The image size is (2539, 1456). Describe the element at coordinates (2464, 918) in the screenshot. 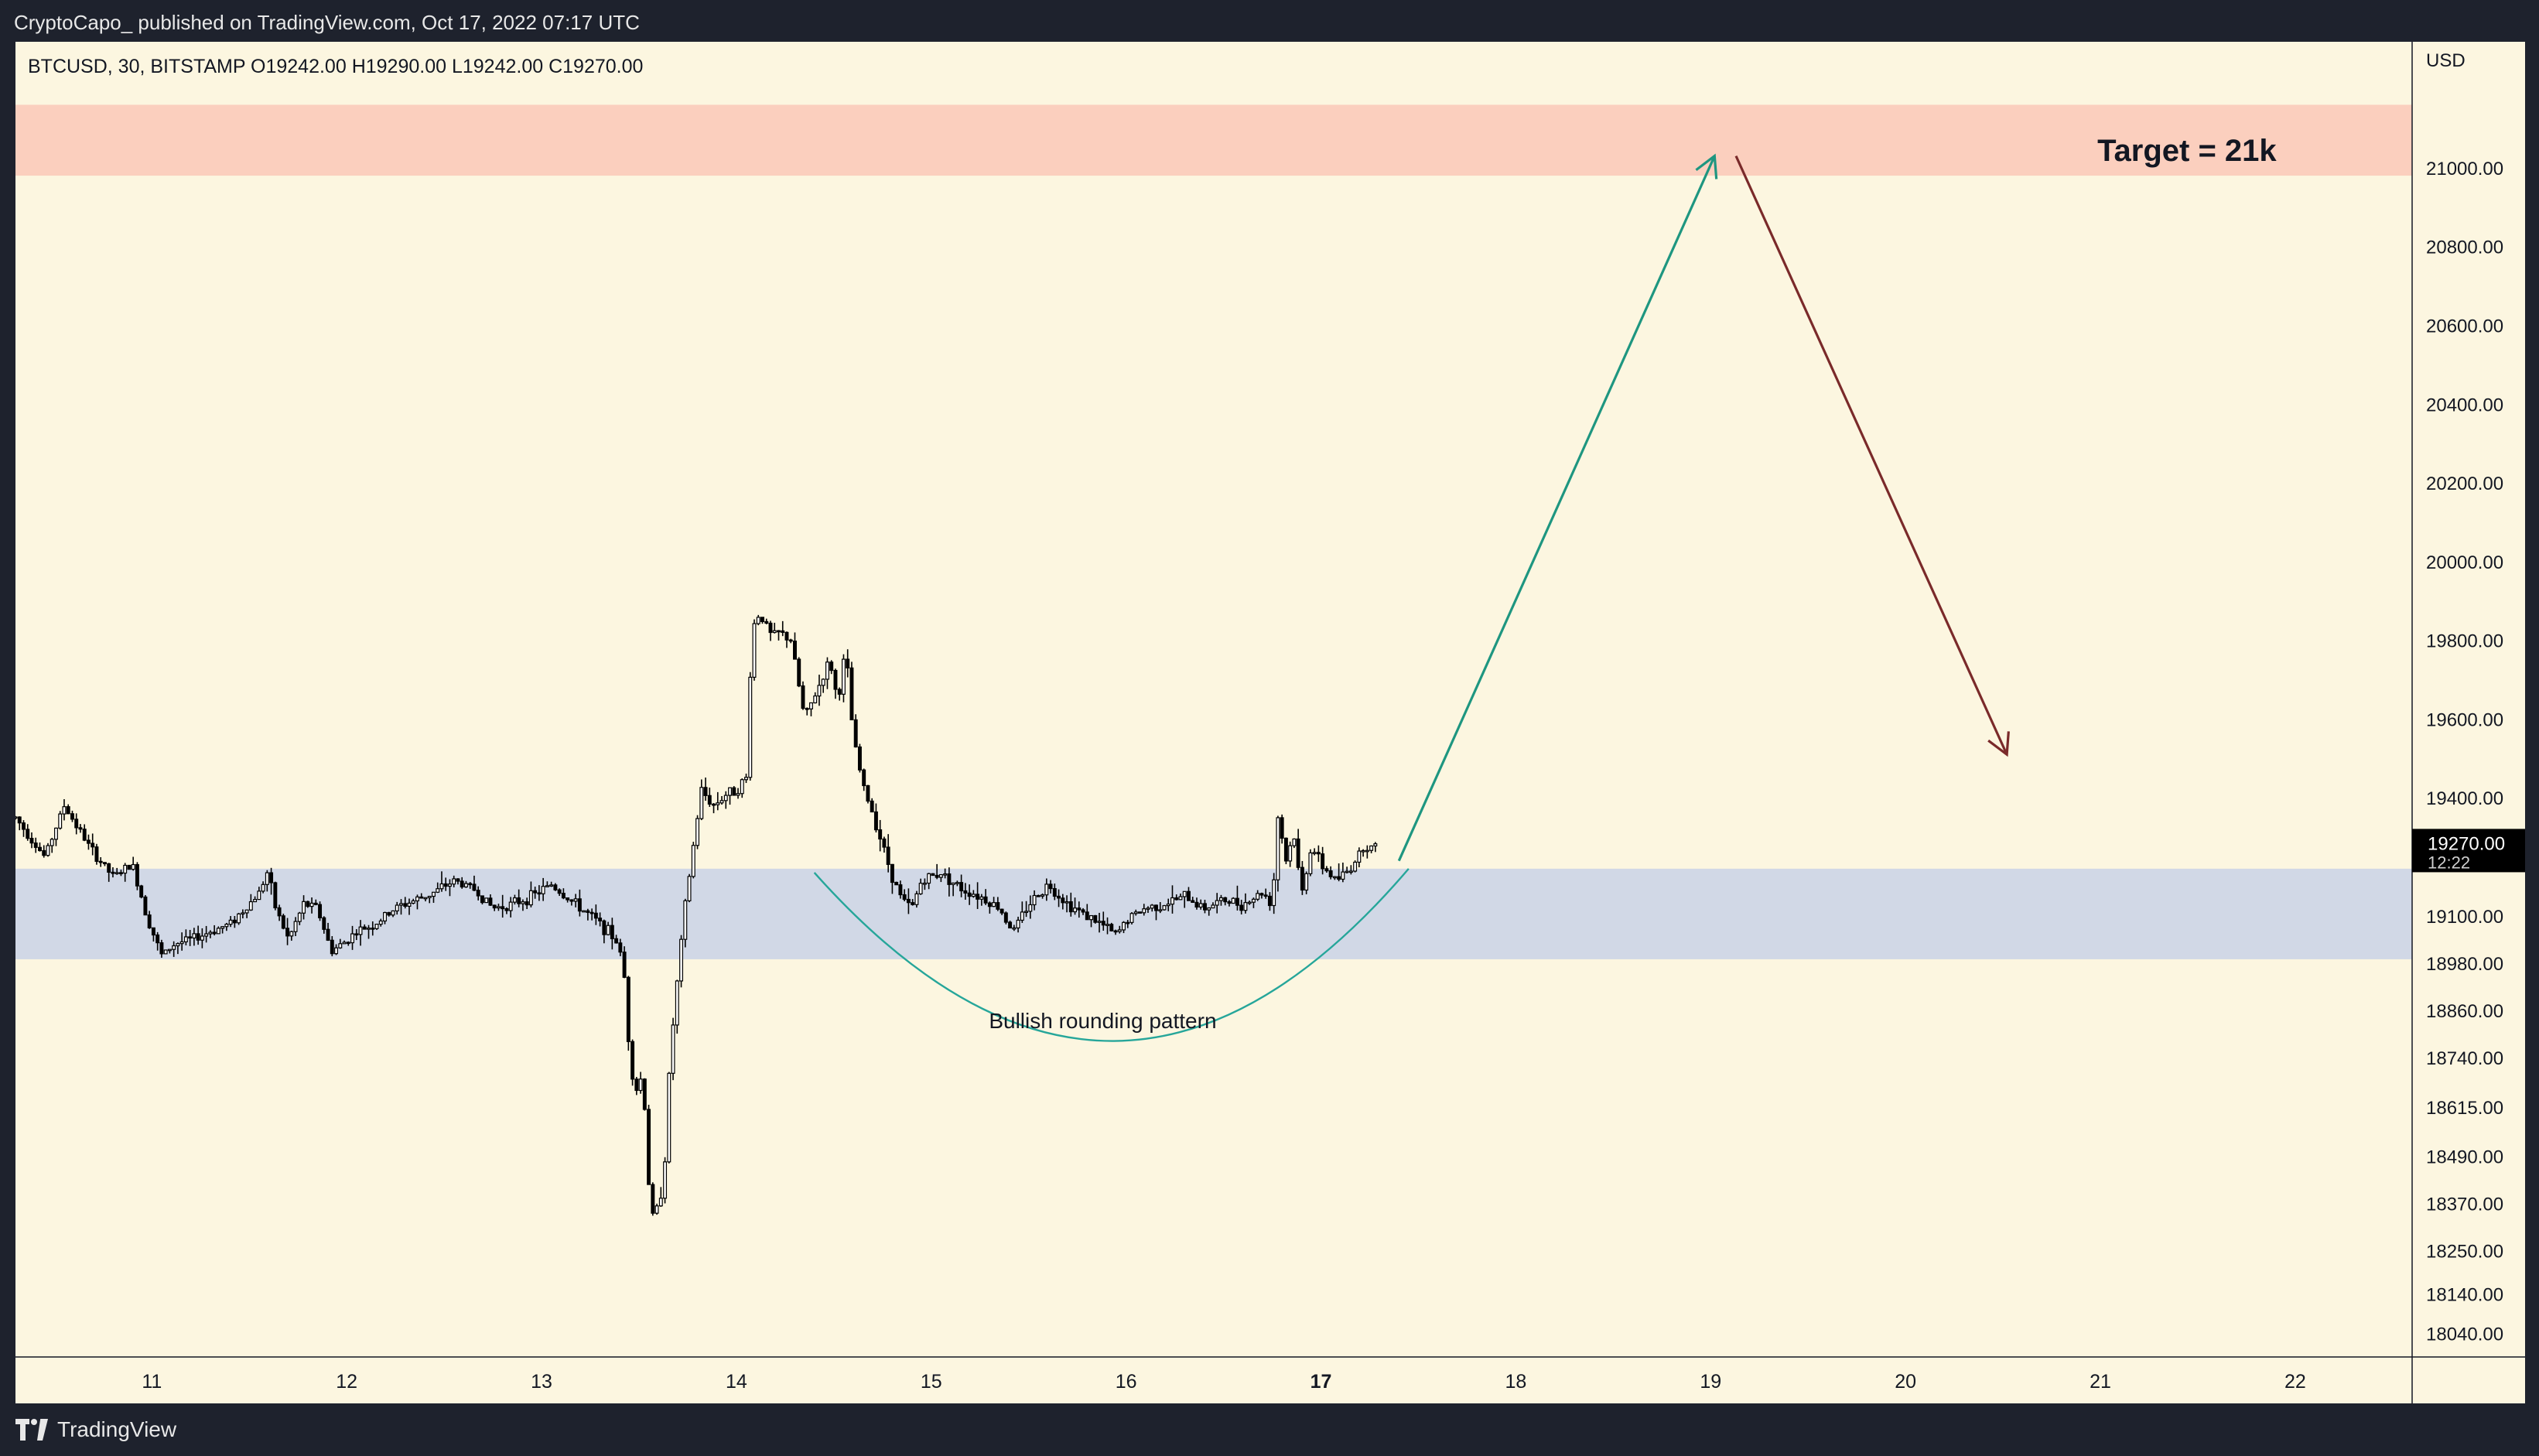

I see `price-tick-label: 19100.00` at that location.